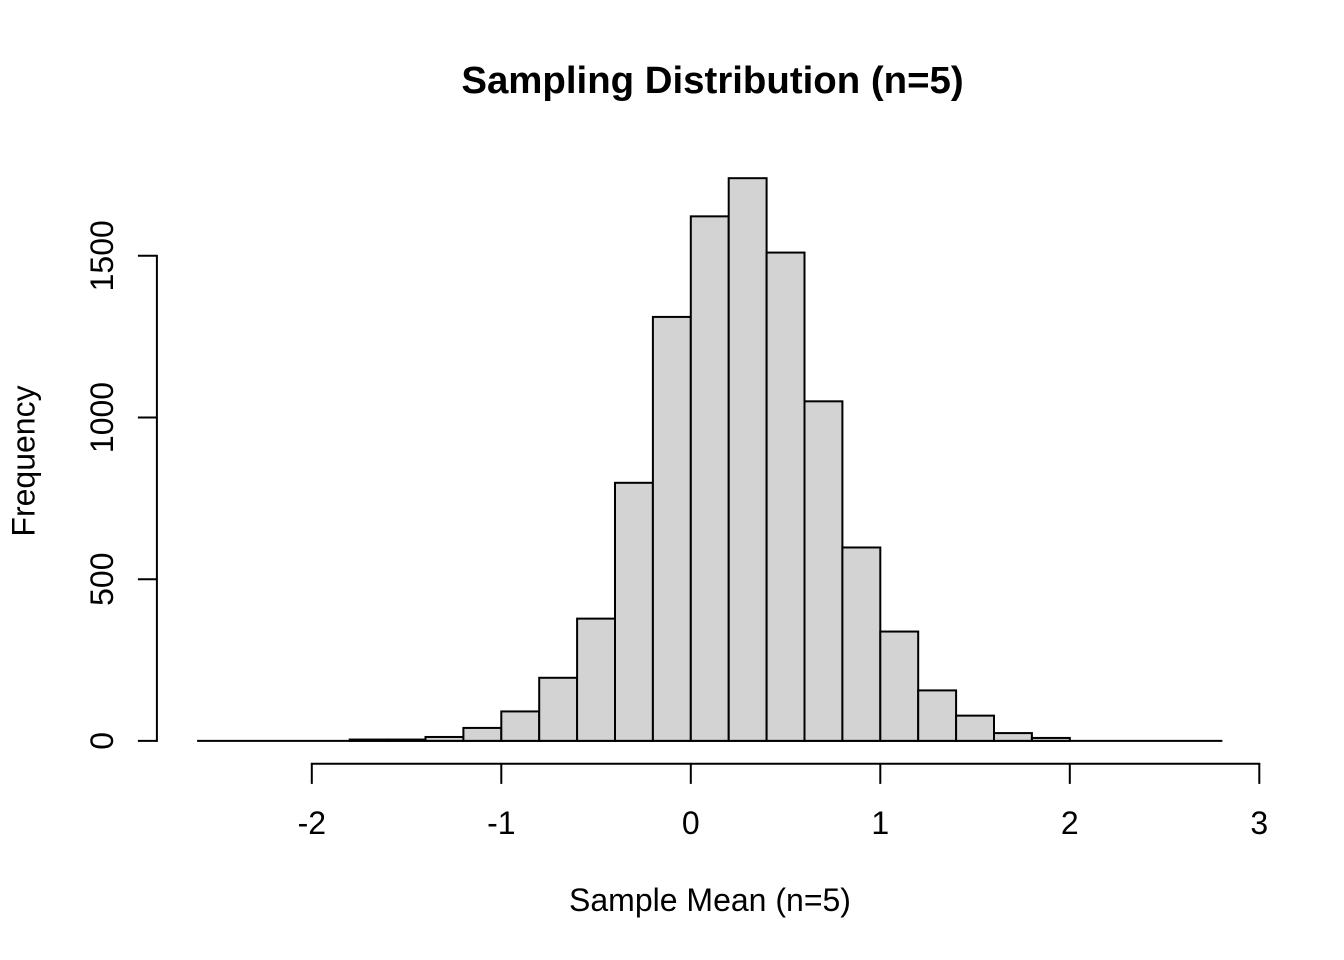 The height and width of the screenshot is (960, 1344). I want to click on svg-text: 1000, so click(102, 417).